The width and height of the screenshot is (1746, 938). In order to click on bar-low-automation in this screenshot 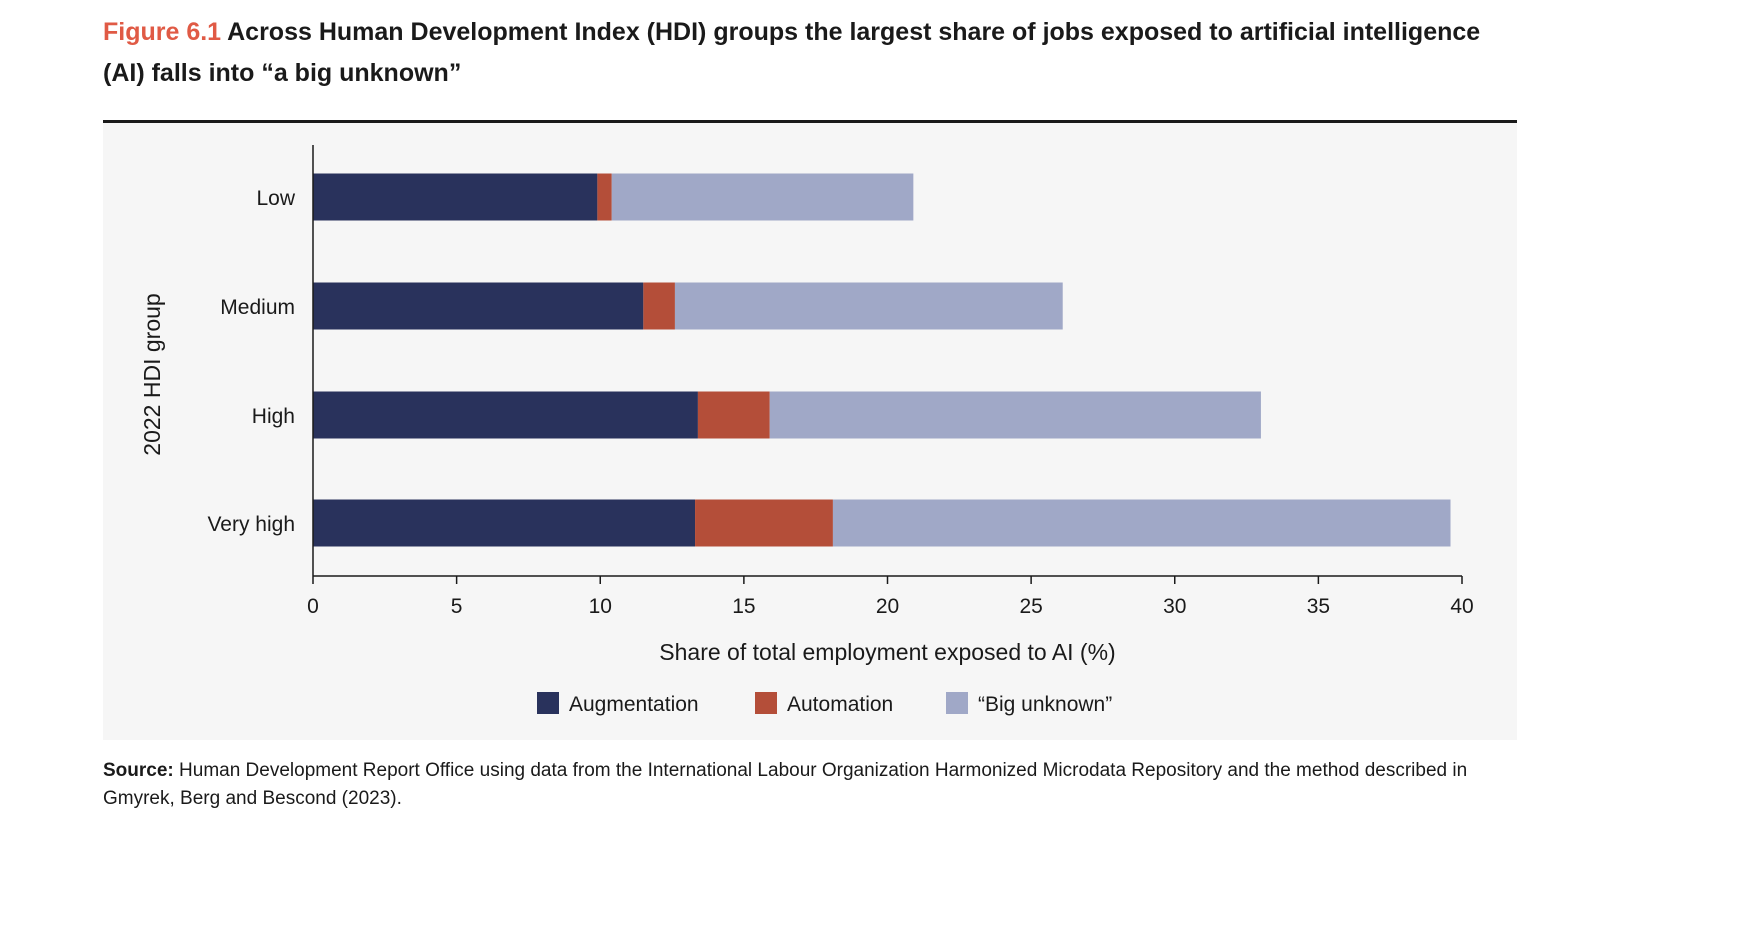, I will do `click(604, 197)`.